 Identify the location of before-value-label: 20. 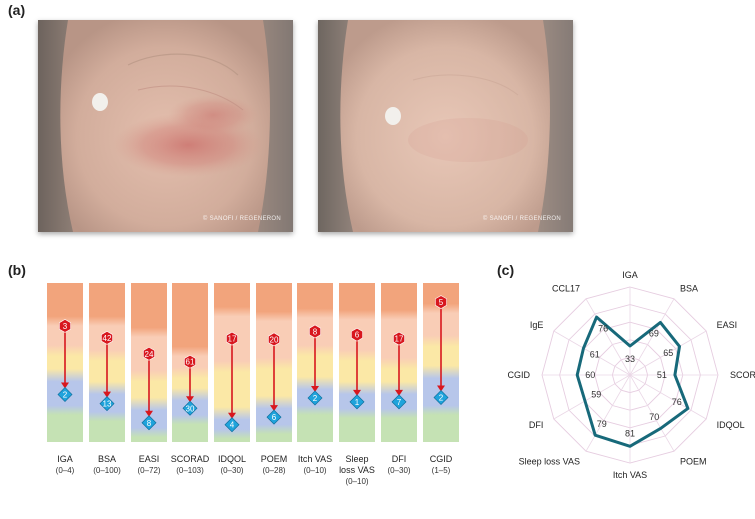
(274, 339).